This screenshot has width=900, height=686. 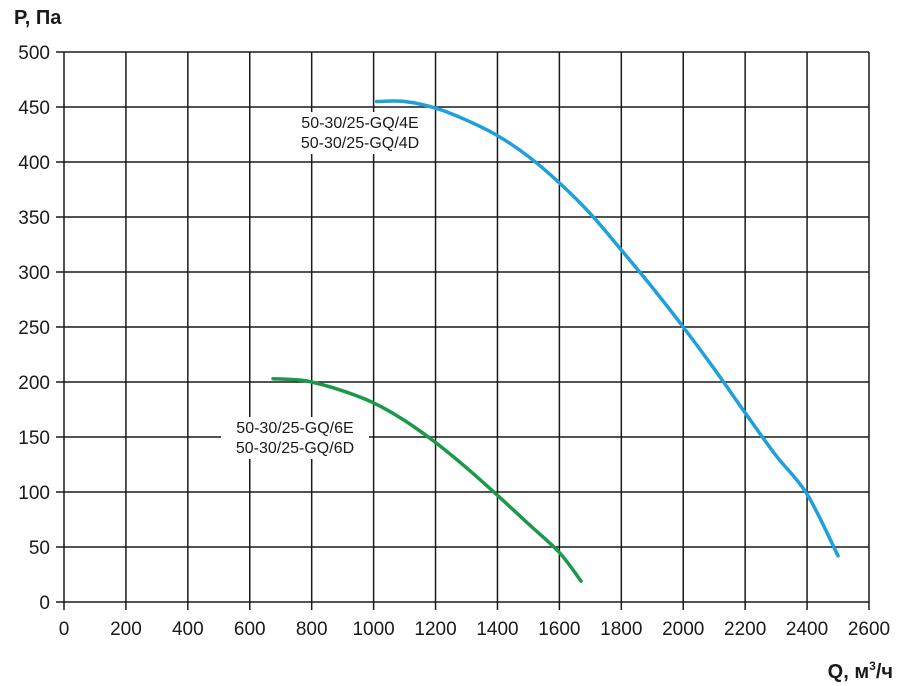 What do you see at coordinates (869, 629) in the screenshot?
I see `x-tick-label: 2600` at bounding box center [869, 629].